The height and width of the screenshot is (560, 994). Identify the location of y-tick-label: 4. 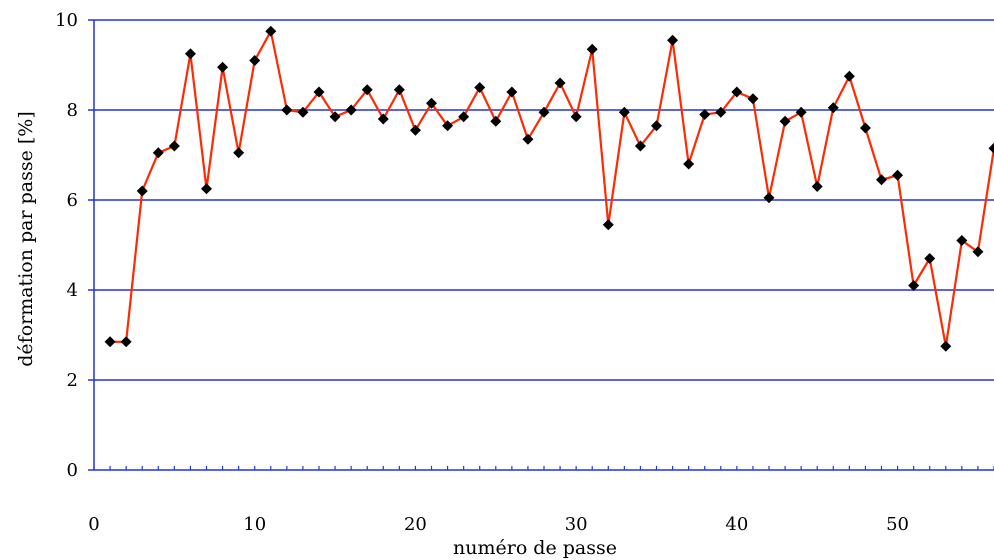
(72, 290).